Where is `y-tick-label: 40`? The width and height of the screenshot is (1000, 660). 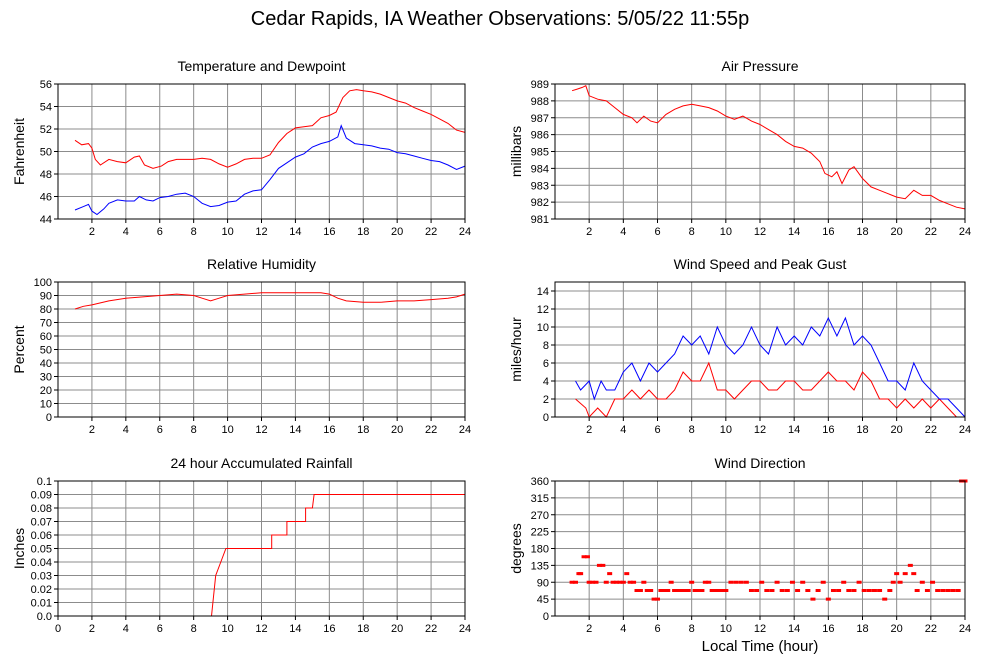 y-tick-label: 40 is located at coordinates (46, 364).